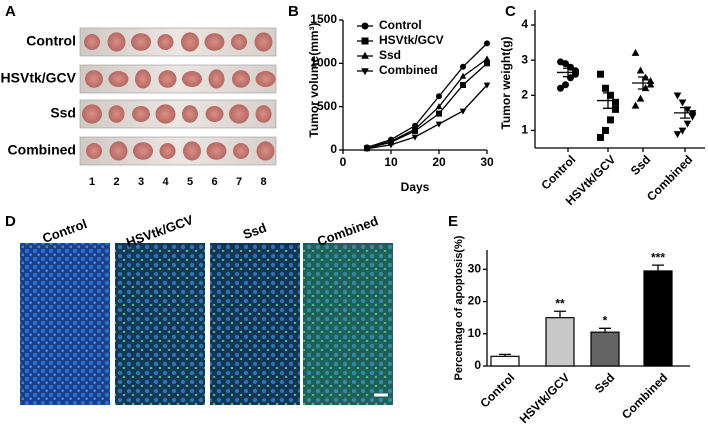  I want to click on photo-column-label: 4, so click(165, 182).